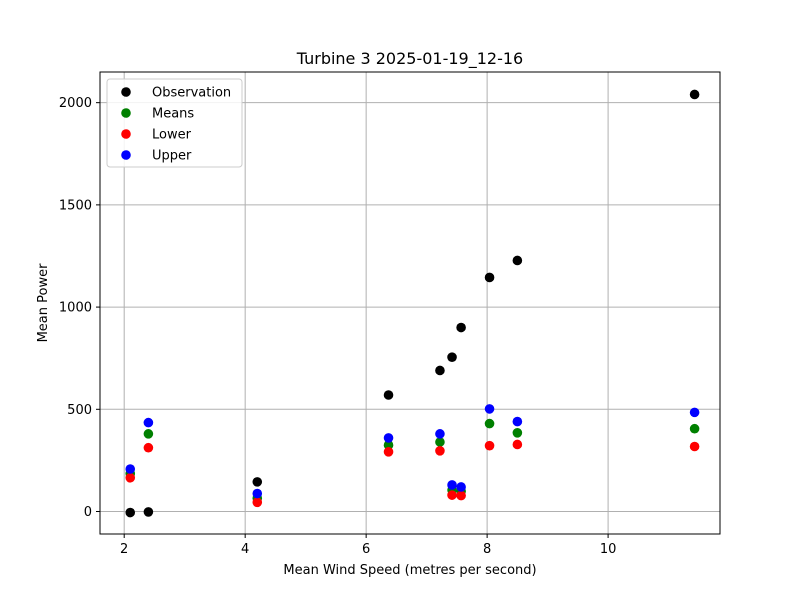  What do you see at coordinates (75, 308) in the screenshot?
I see `y-tick-label: 1000` at bounding box center [75, 308].